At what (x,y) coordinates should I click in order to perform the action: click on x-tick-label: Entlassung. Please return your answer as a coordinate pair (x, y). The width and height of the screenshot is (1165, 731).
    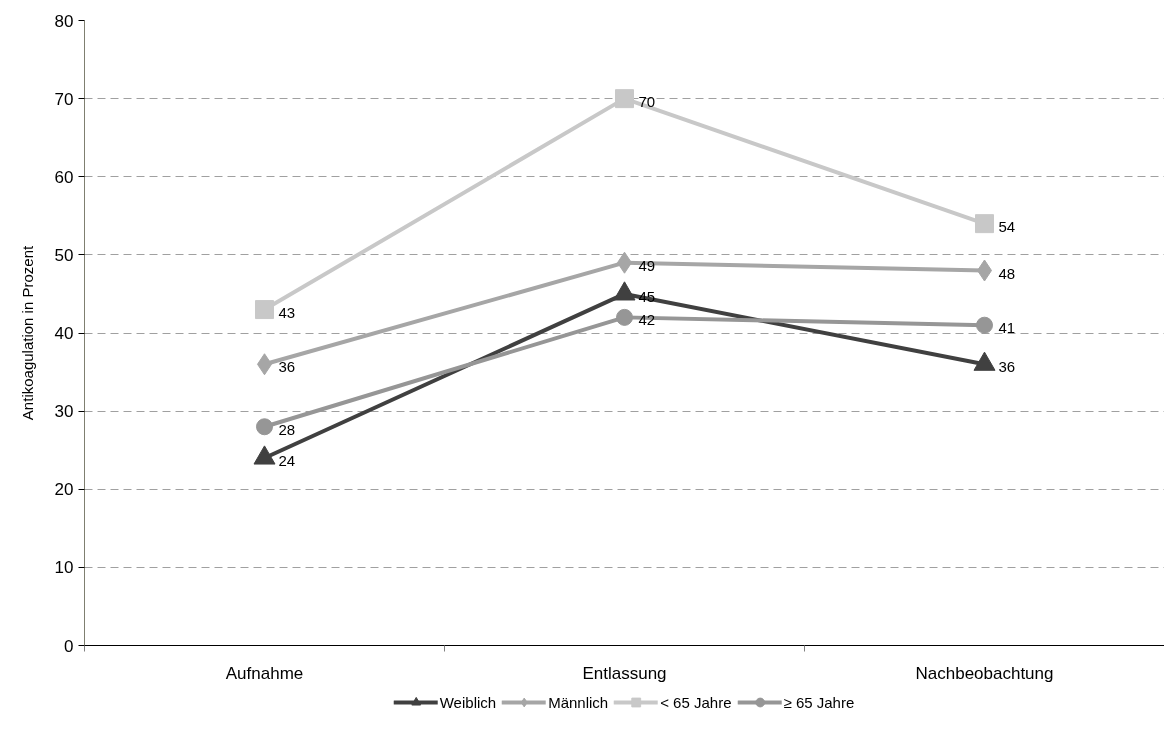
    Looking at the image, I should click on (624, 673).